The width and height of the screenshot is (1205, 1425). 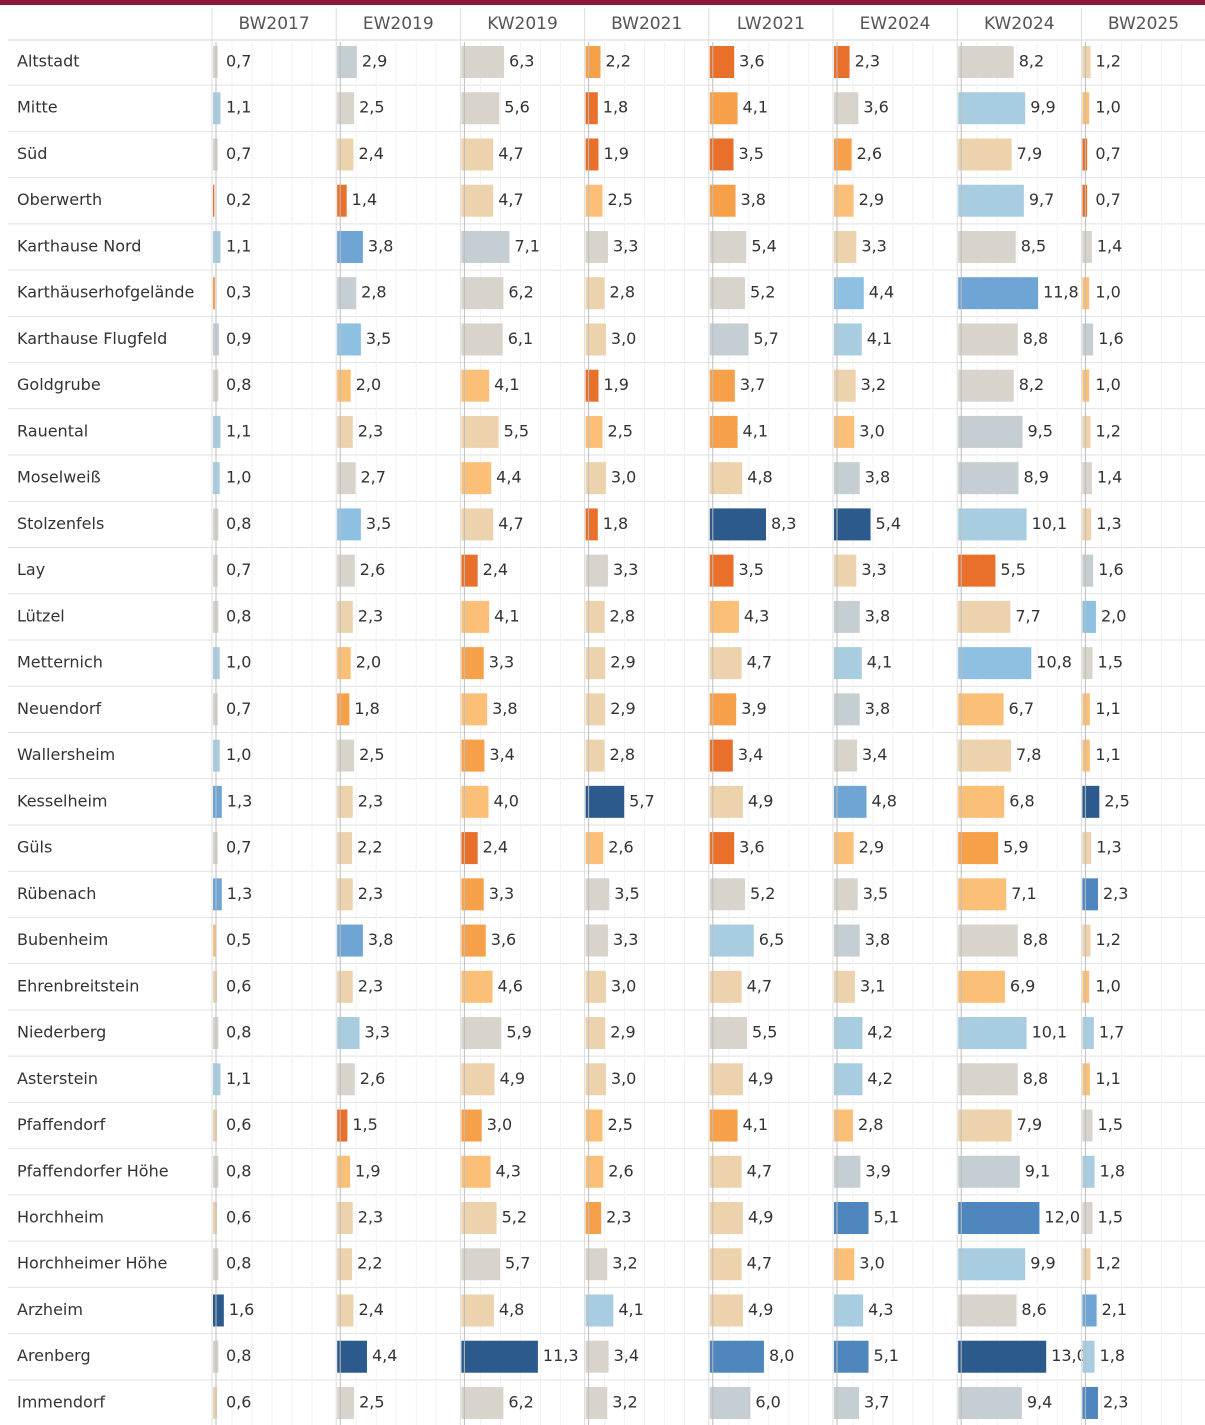 What do you see at coordinates (61, 1032) in the screenshot?
I see `row-label: Niederberg` at bounding box center [61, 1032].